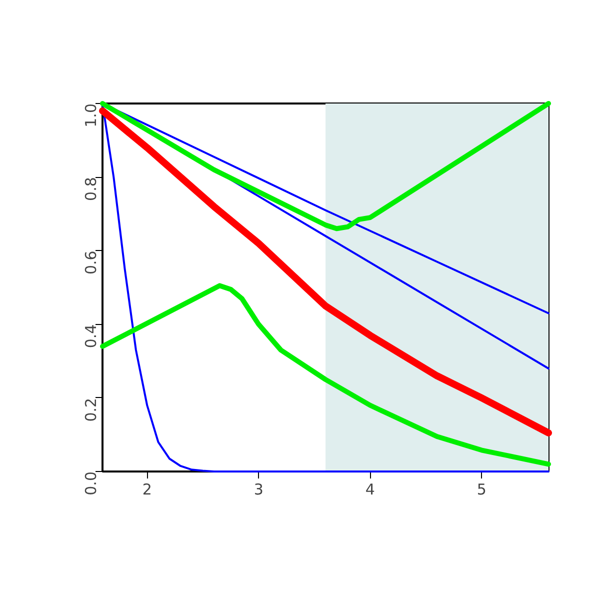  Describe the element at coordinates (481, 489) in the screenshot. I see `x-tick-label: 5` at that location.